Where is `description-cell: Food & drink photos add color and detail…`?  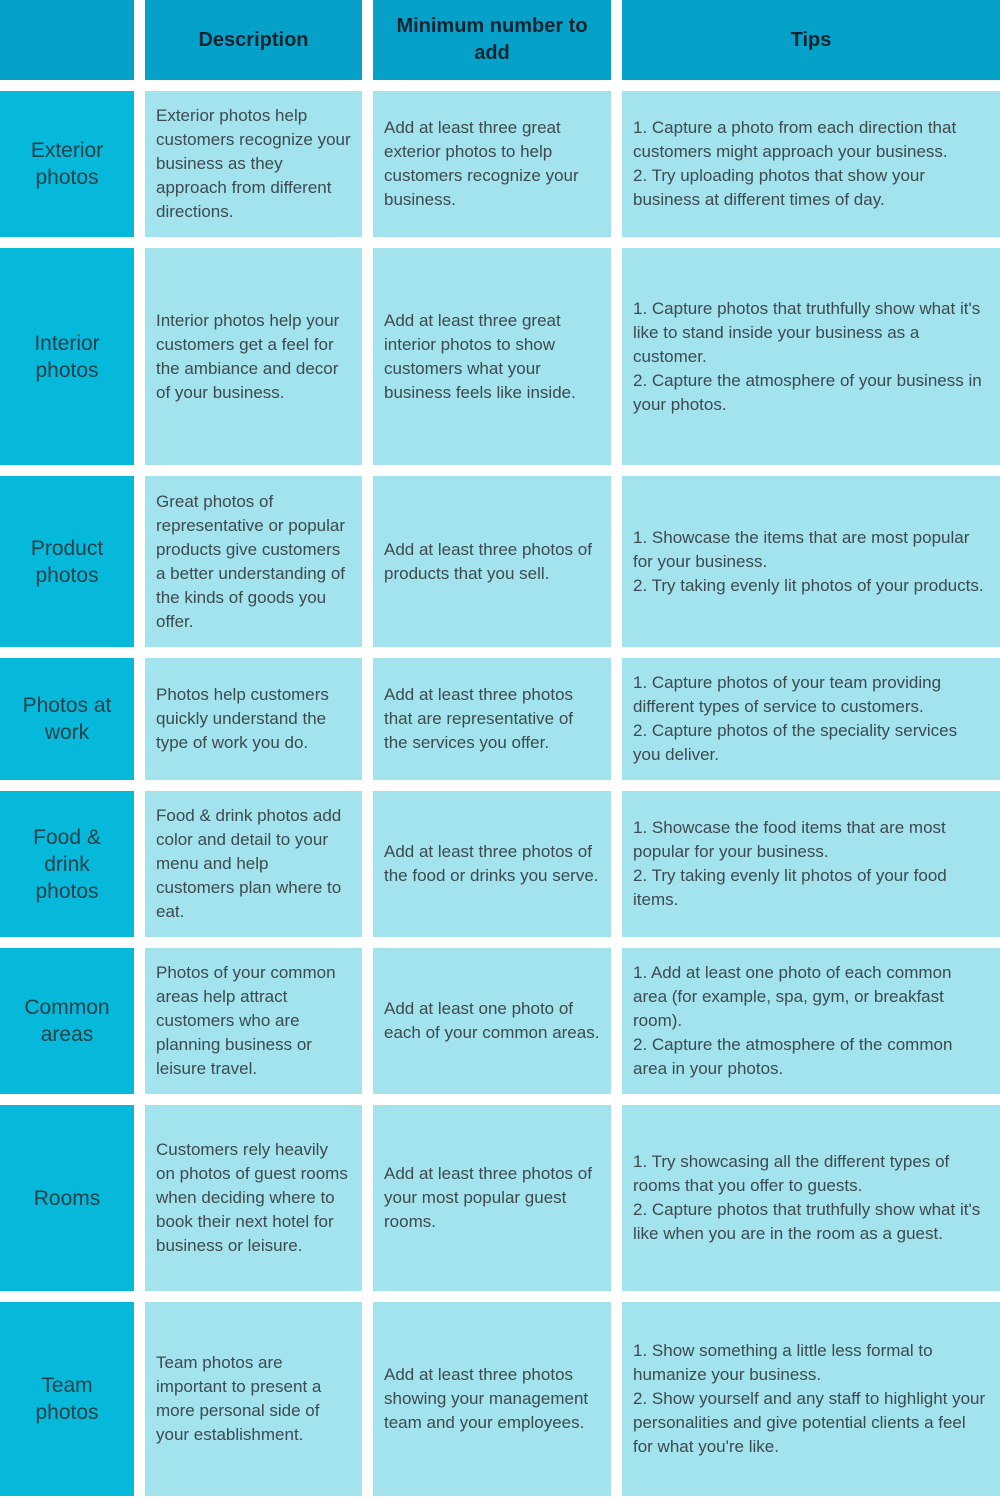 description-cell: Food & drink photos add color and detail… is located at coordinates (253, 864).